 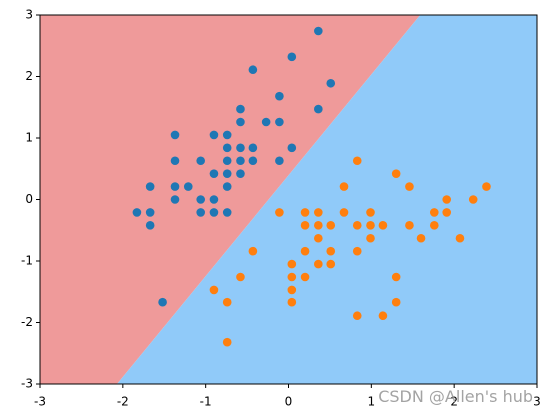 What do you see at coordinates (123, 402) in the screenshot?
I see `x-tick-label: -2` at bounding box center [123, 402].